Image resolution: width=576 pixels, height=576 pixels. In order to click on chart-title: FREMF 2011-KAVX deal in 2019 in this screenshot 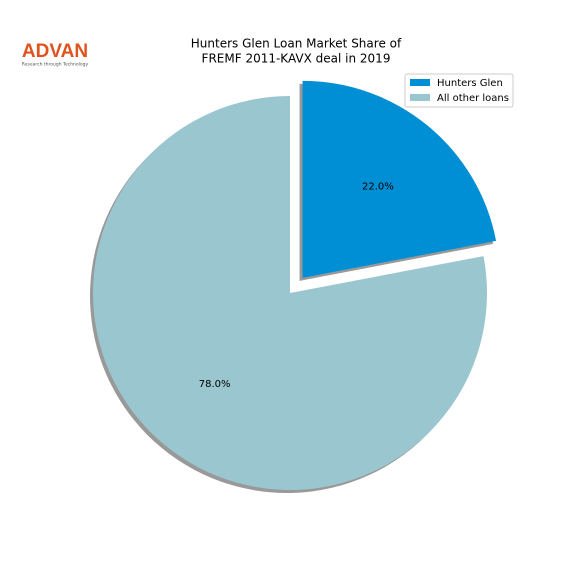, I will do `click(296, 59)`.